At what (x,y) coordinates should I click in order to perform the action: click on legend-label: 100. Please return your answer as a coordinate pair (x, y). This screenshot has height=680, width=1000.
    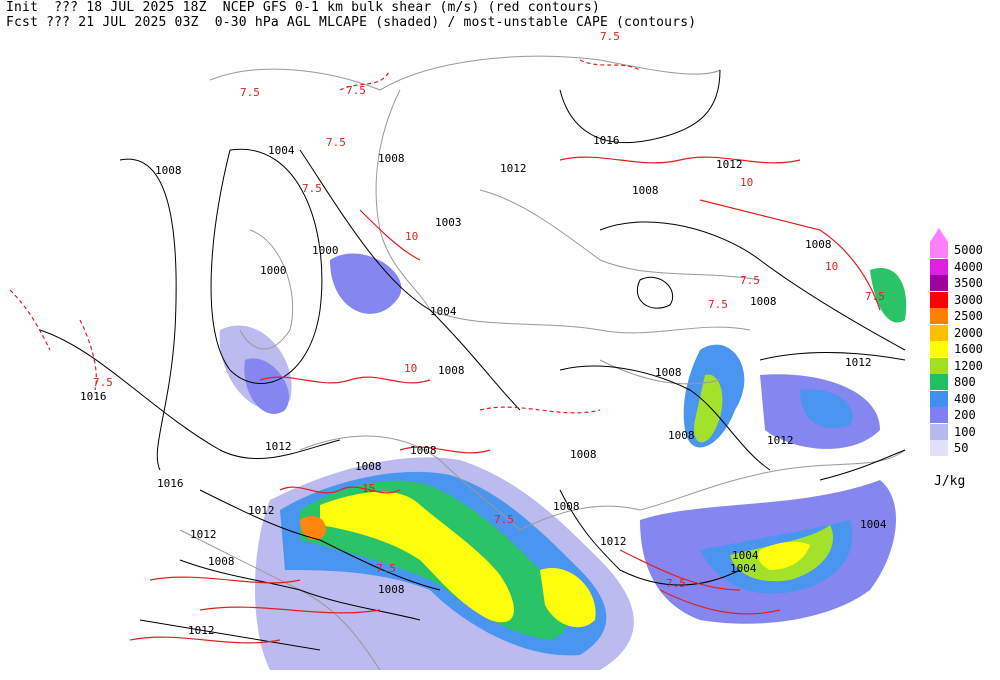
    Looking at the image, I should click on (965, 431).